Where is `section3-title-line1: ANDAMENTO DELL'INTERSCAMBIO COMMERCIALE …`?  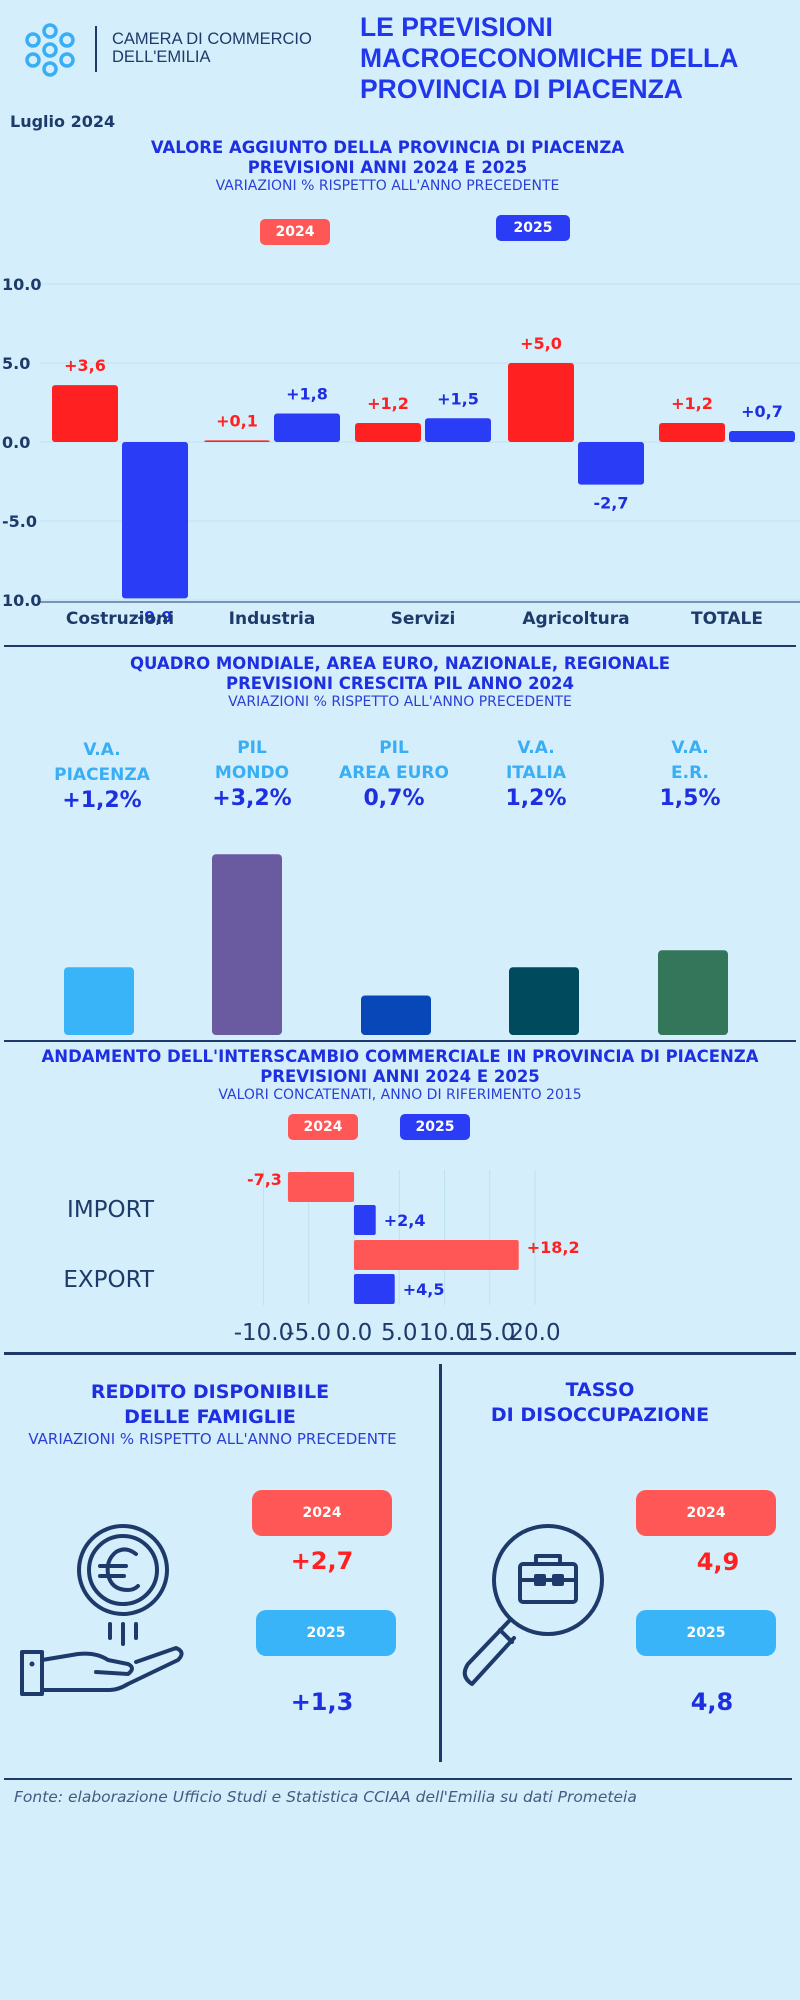 section3-title-line1: ANDAMENTO DELL'INTERSCAMBIO COMMERCIALE … is located at coordinates (400, 1056).